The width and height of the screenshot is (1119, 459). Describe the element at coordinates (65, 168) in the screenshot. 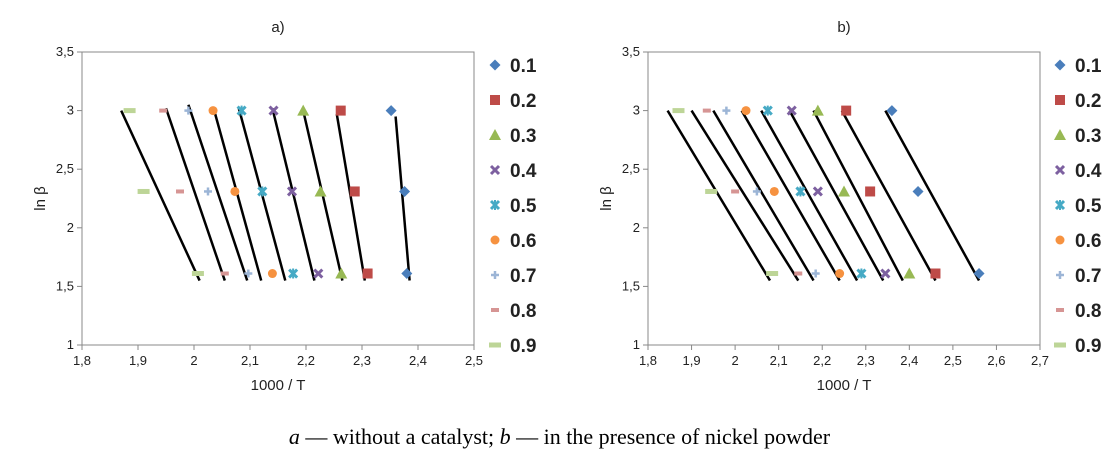

I see `y-tick-label-a: 2,5` at that location.